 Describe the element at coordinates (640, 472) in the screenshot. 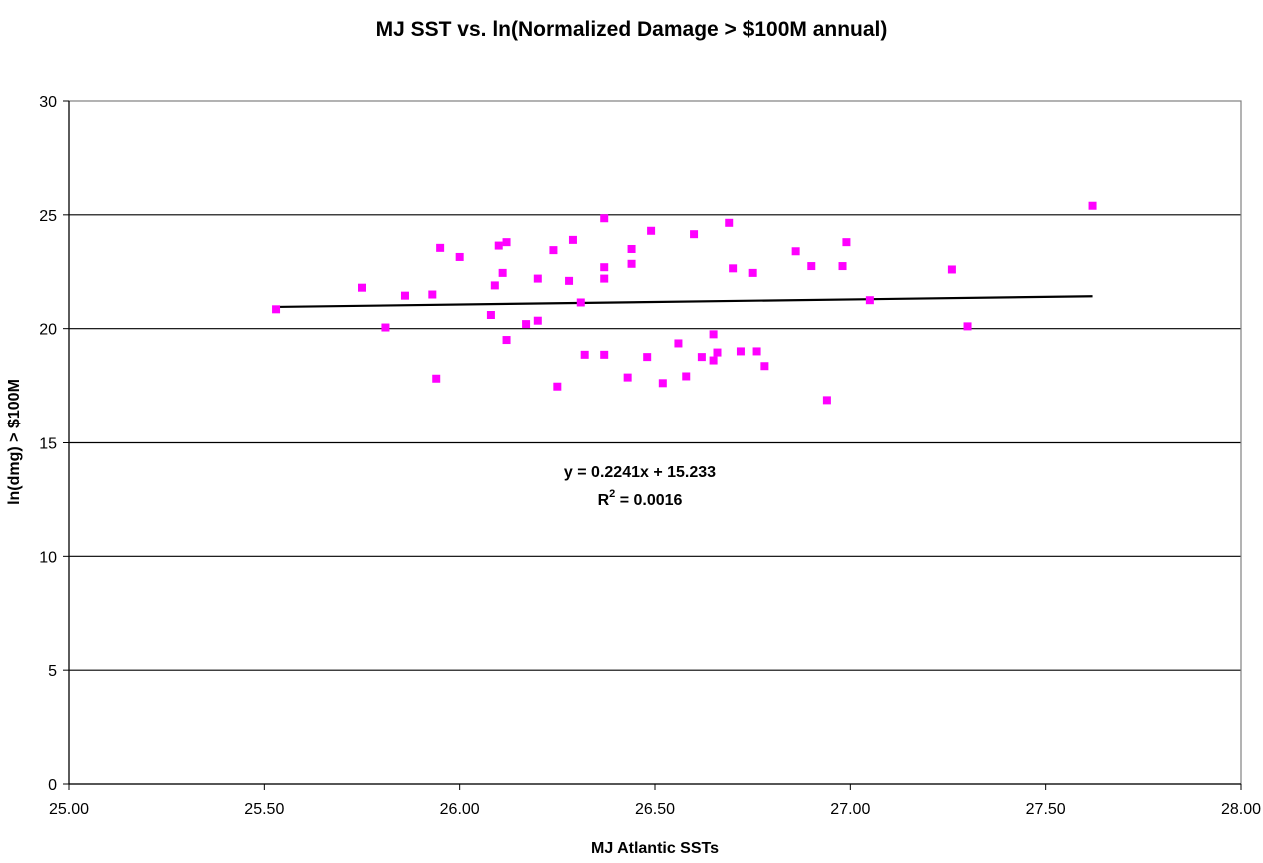

I see `trendline-equation: y = 0.2241x + 15.233` at that location.